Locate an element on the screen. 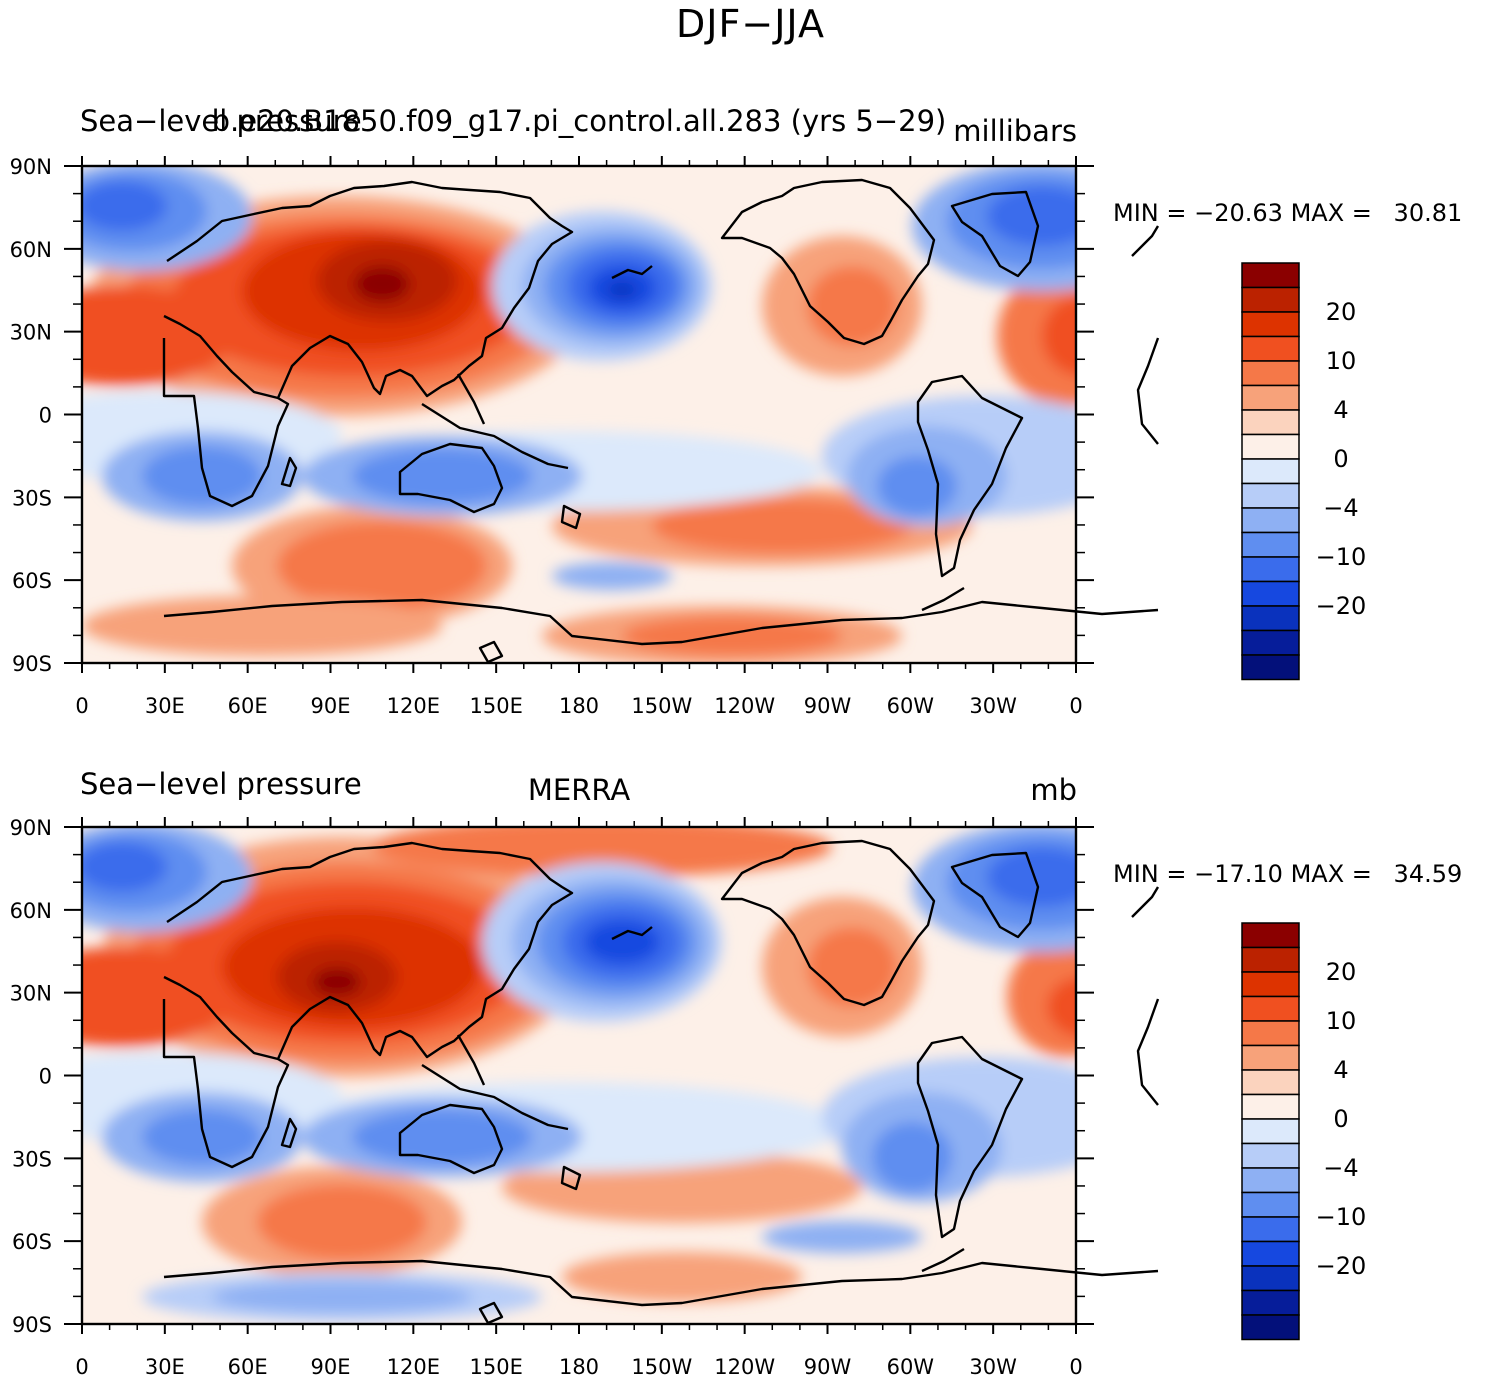  panel-2-min-value: −17.10 is located at coordinates (1238, 874).